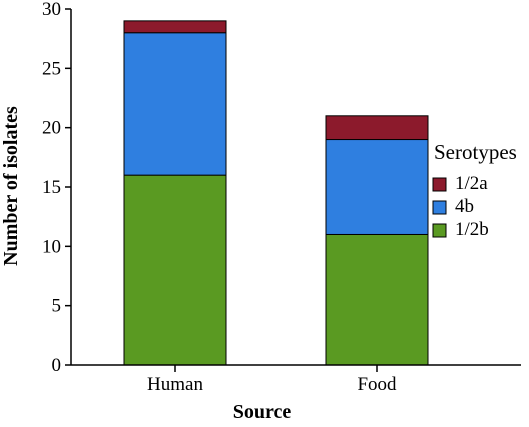 Image resolution: width=529 pixels, height=427 pixels. What do you see at coordinates (11, 186) in the screenshot?
I see `y-axis-title: Number of isolates` at bounding box center [11, 186].